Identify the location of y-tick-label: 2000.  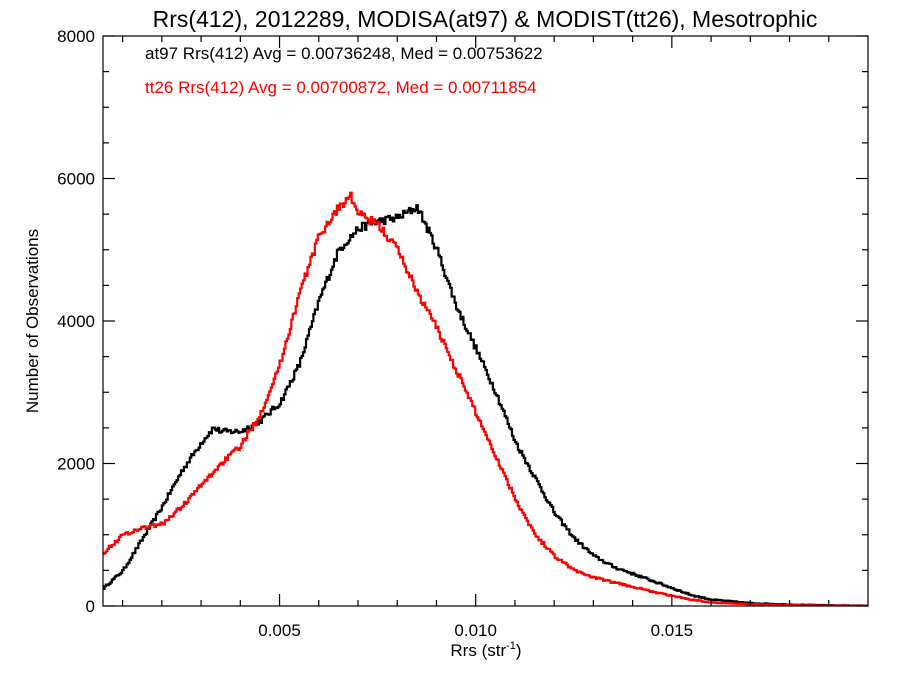
(76, 464).